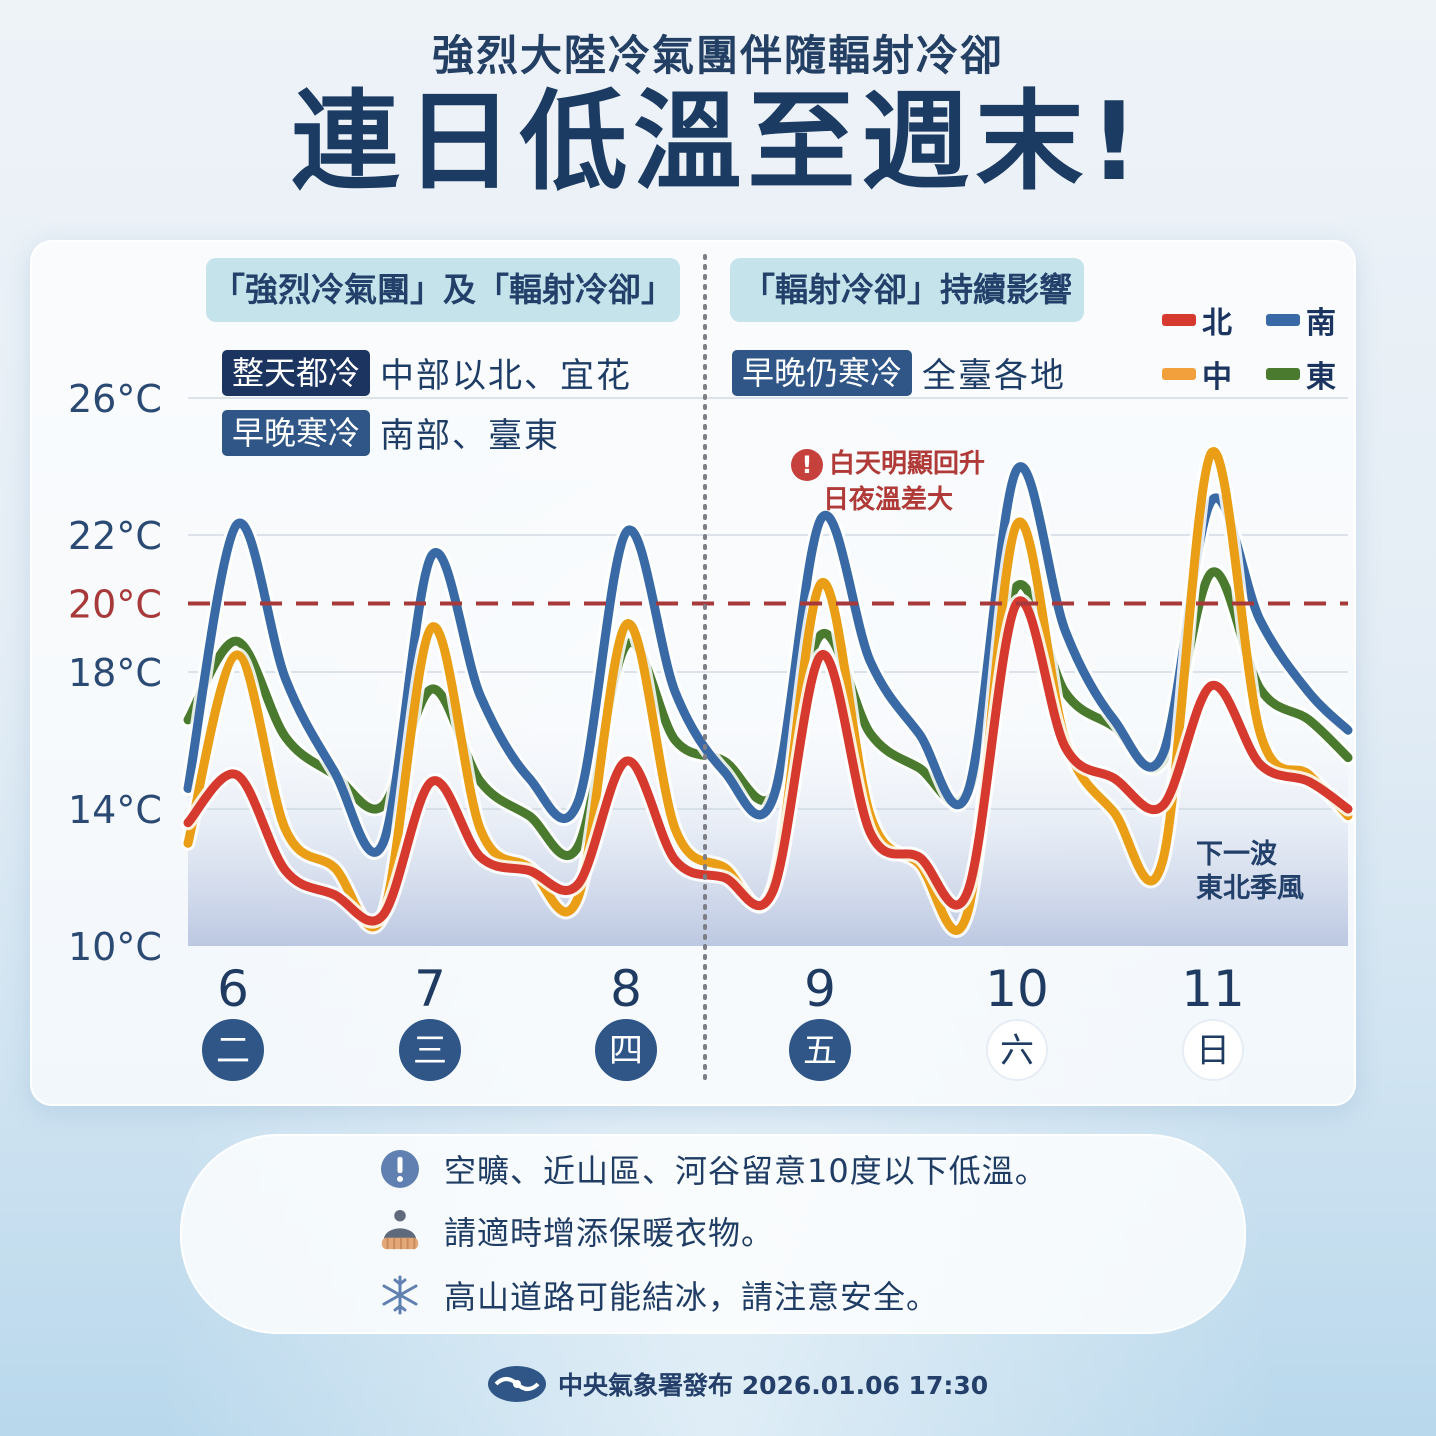 This screenshot has width=1436, height=1436. I want to click on chart-legend: 北 南 中 東, so click(1252, 348).